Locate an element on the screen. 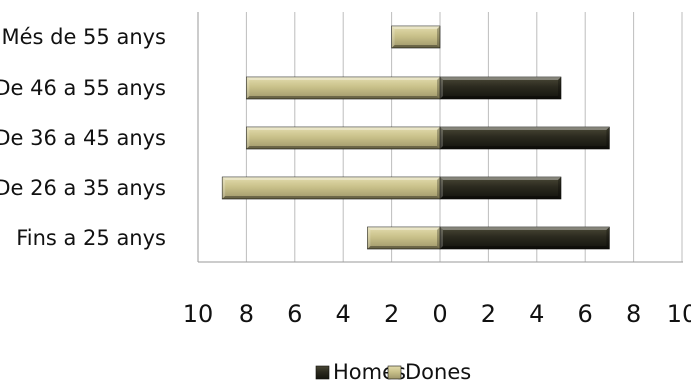 This screenshot has width=691, height=385. legend: Homes Dones is located at coordinates (393, 372).